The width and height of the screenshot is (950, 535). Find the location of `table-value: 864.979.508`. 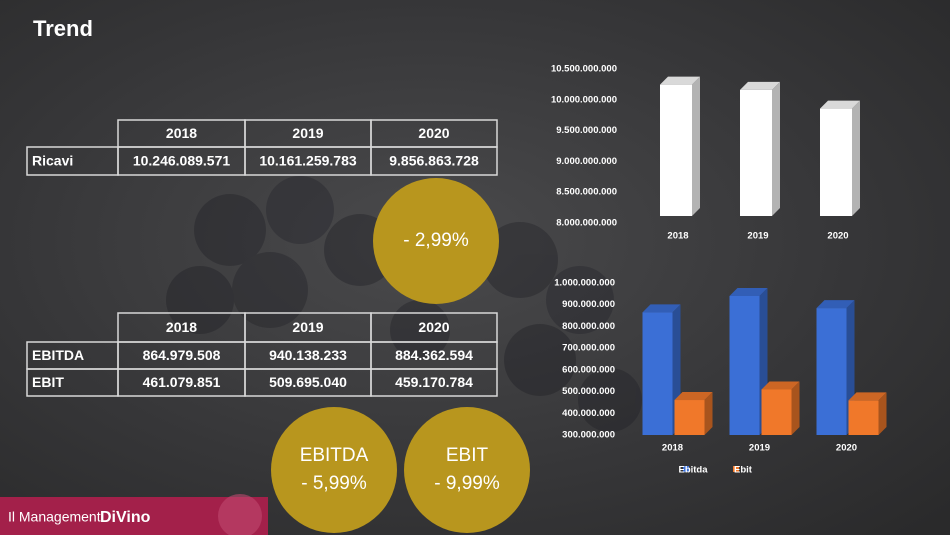

table-value: 864.979.508 is located at coordinates (182, 355).